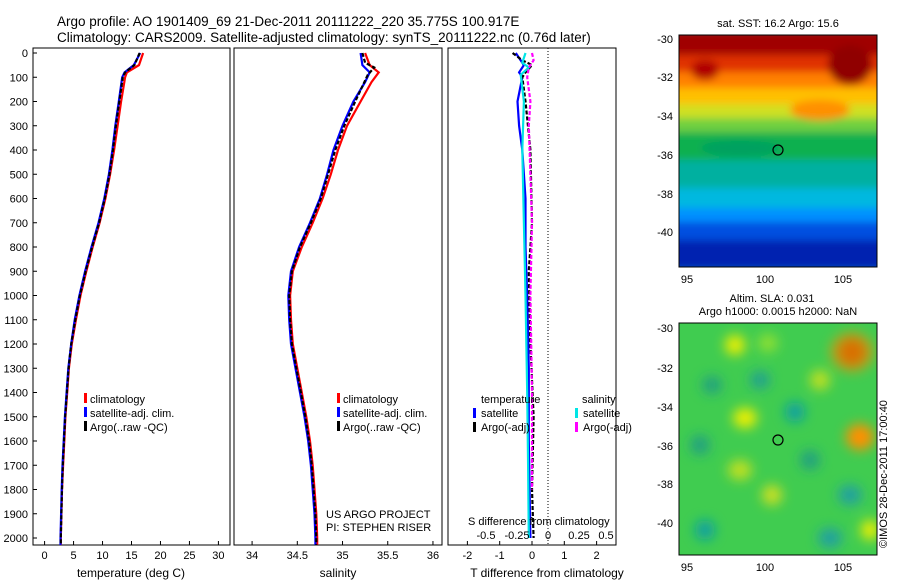 The image size is (900, 580). I want to click on difference-xtick-label: 0, so click(532, 556).